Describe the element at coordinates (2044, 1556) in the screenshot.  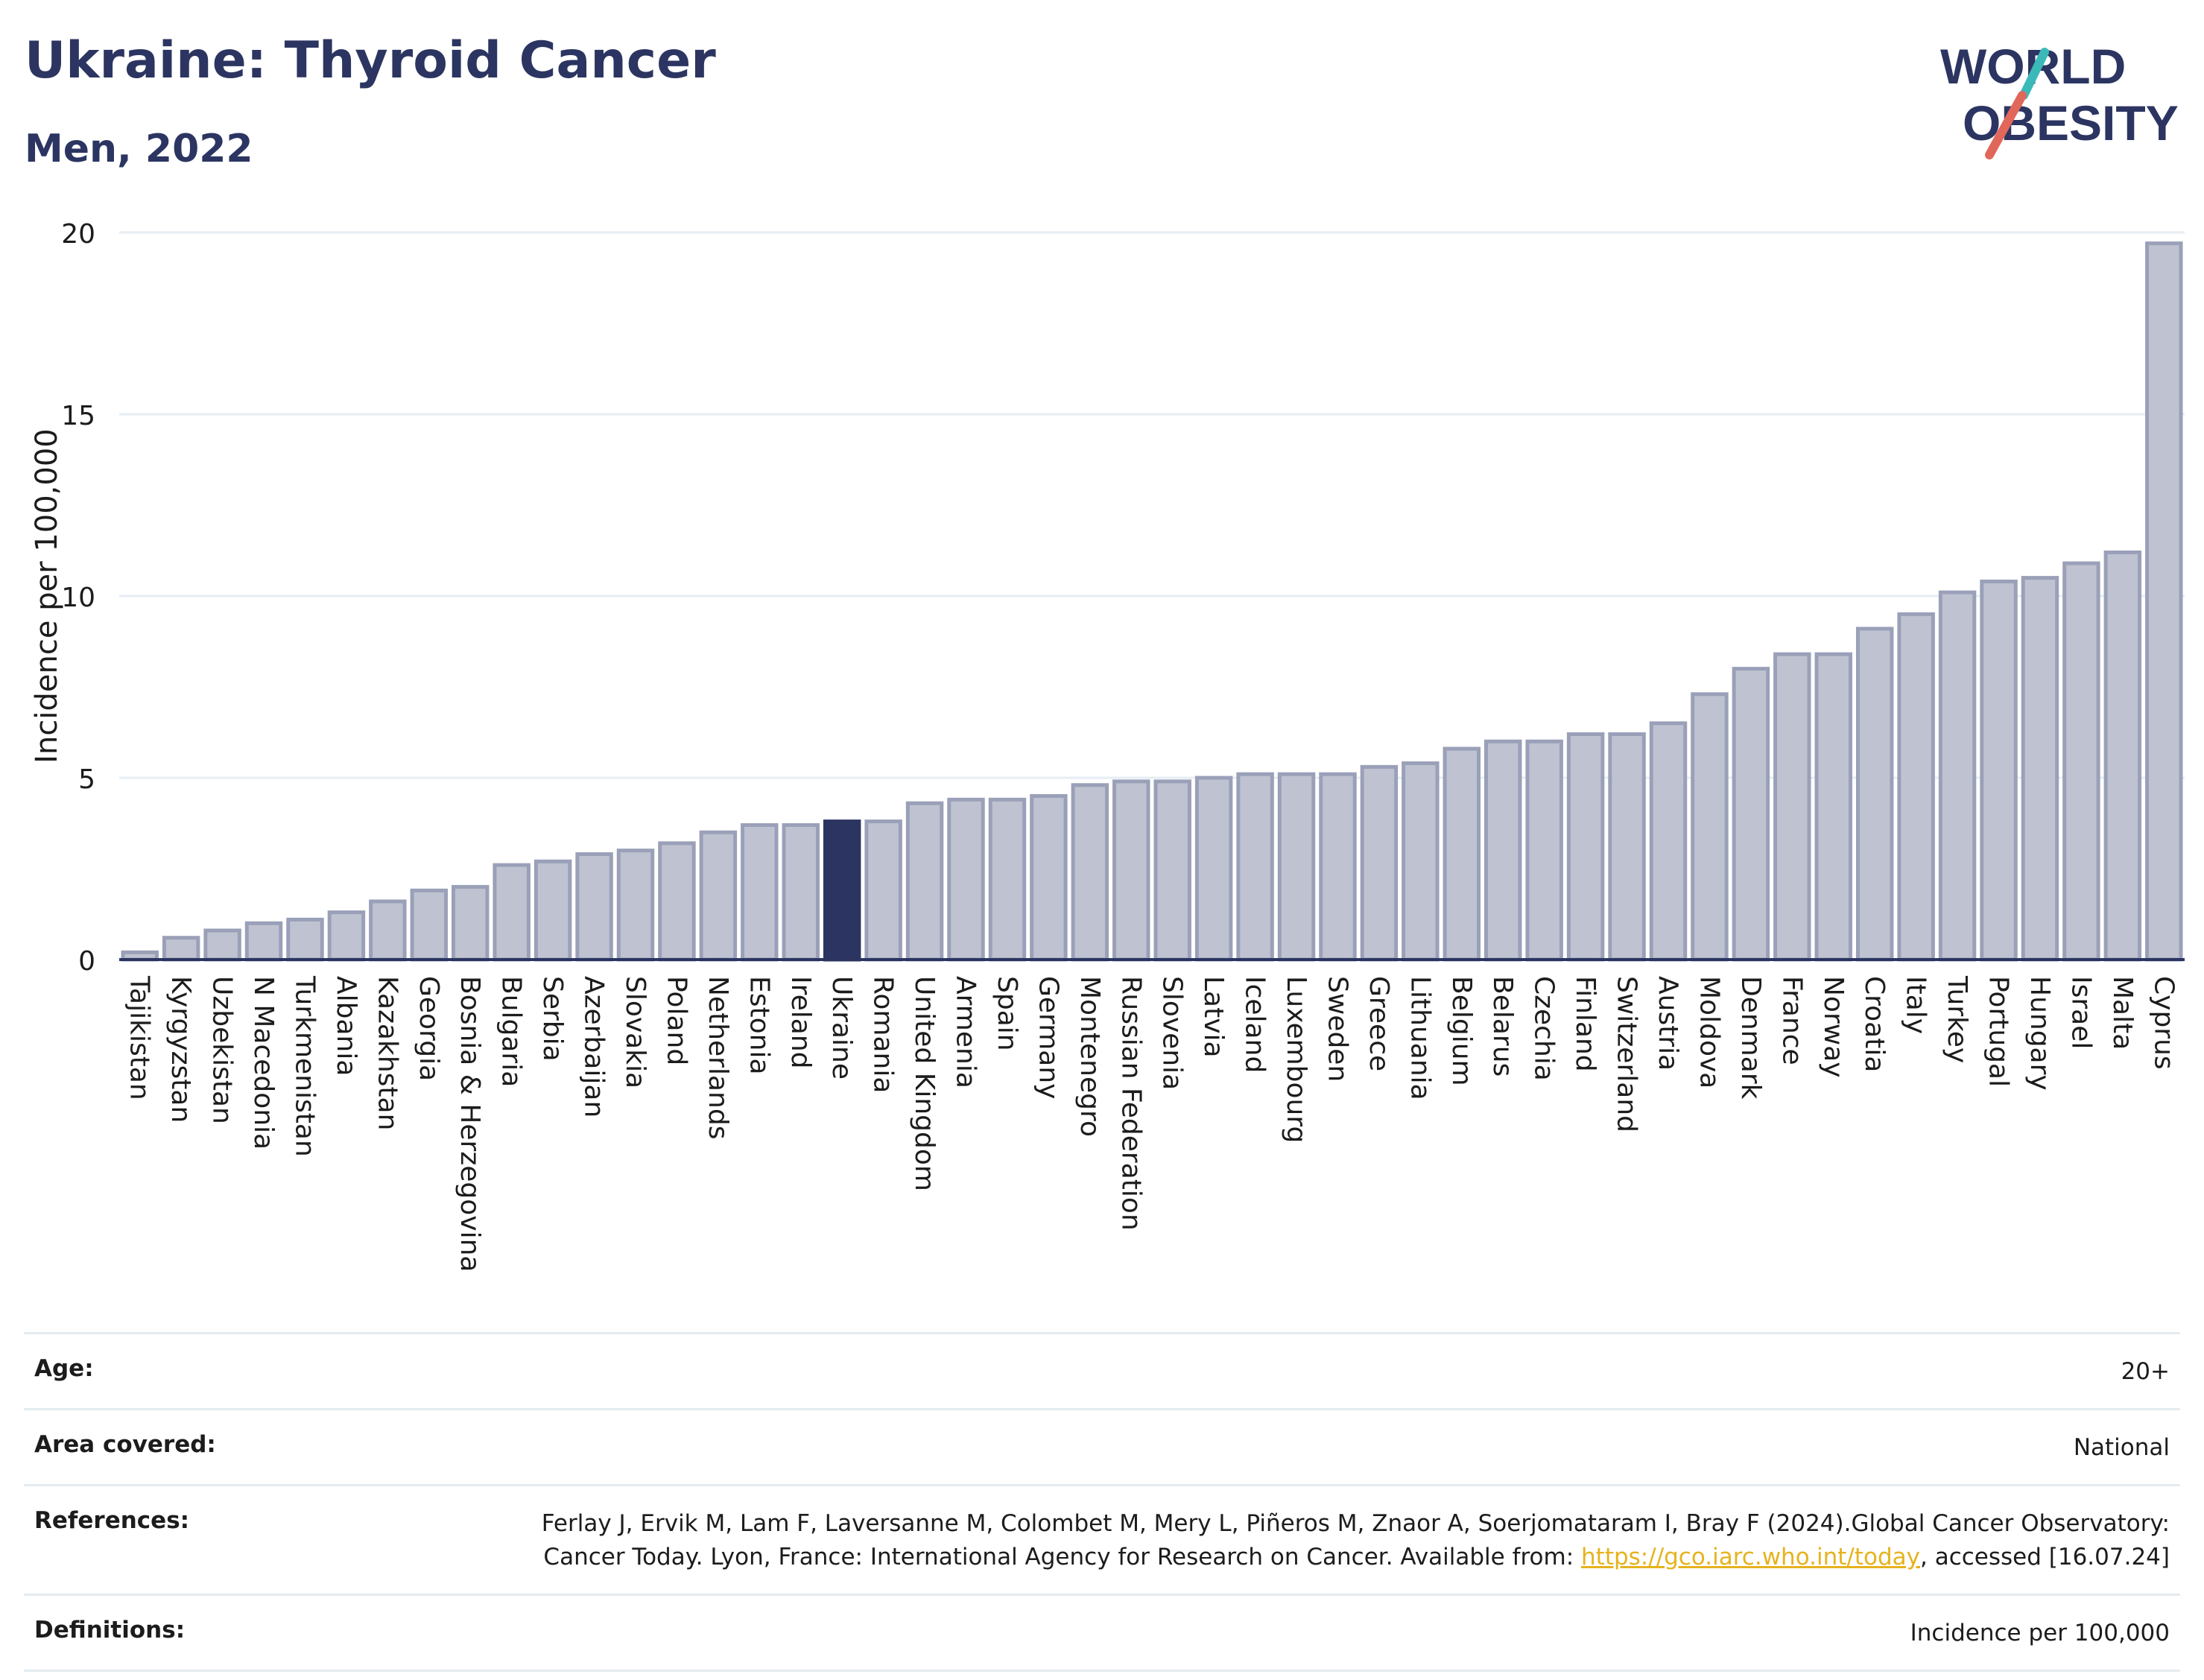
I see `references-text-2: , accessed [16.07.24]` at that location.